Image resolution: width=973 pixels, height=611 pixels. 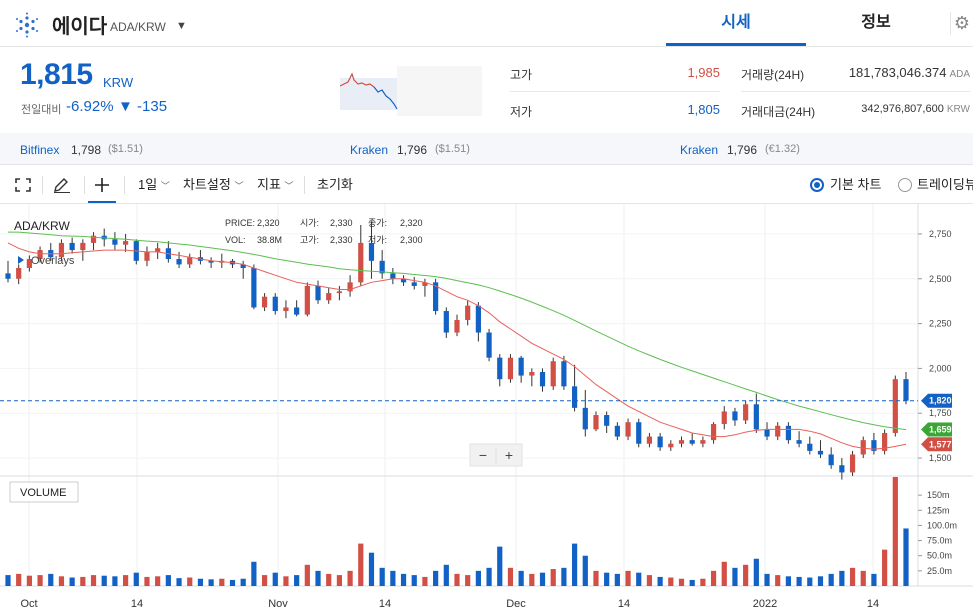 What do you see at coordinates (856, 184) in the screenshot?
I see `basic-chart-label: 기본 차트` at bounding box center [856, 184].